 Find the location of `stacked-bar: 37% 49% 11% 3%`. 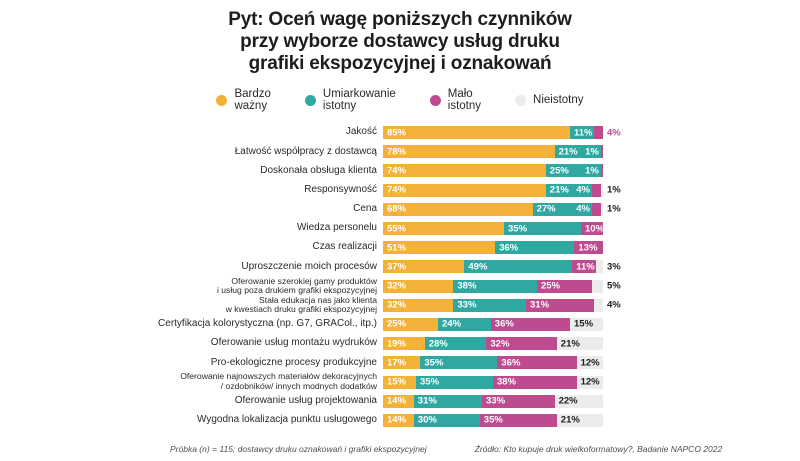

stacked-bar: 37% 49% 11% 3% is located at coordinates (502, 267).